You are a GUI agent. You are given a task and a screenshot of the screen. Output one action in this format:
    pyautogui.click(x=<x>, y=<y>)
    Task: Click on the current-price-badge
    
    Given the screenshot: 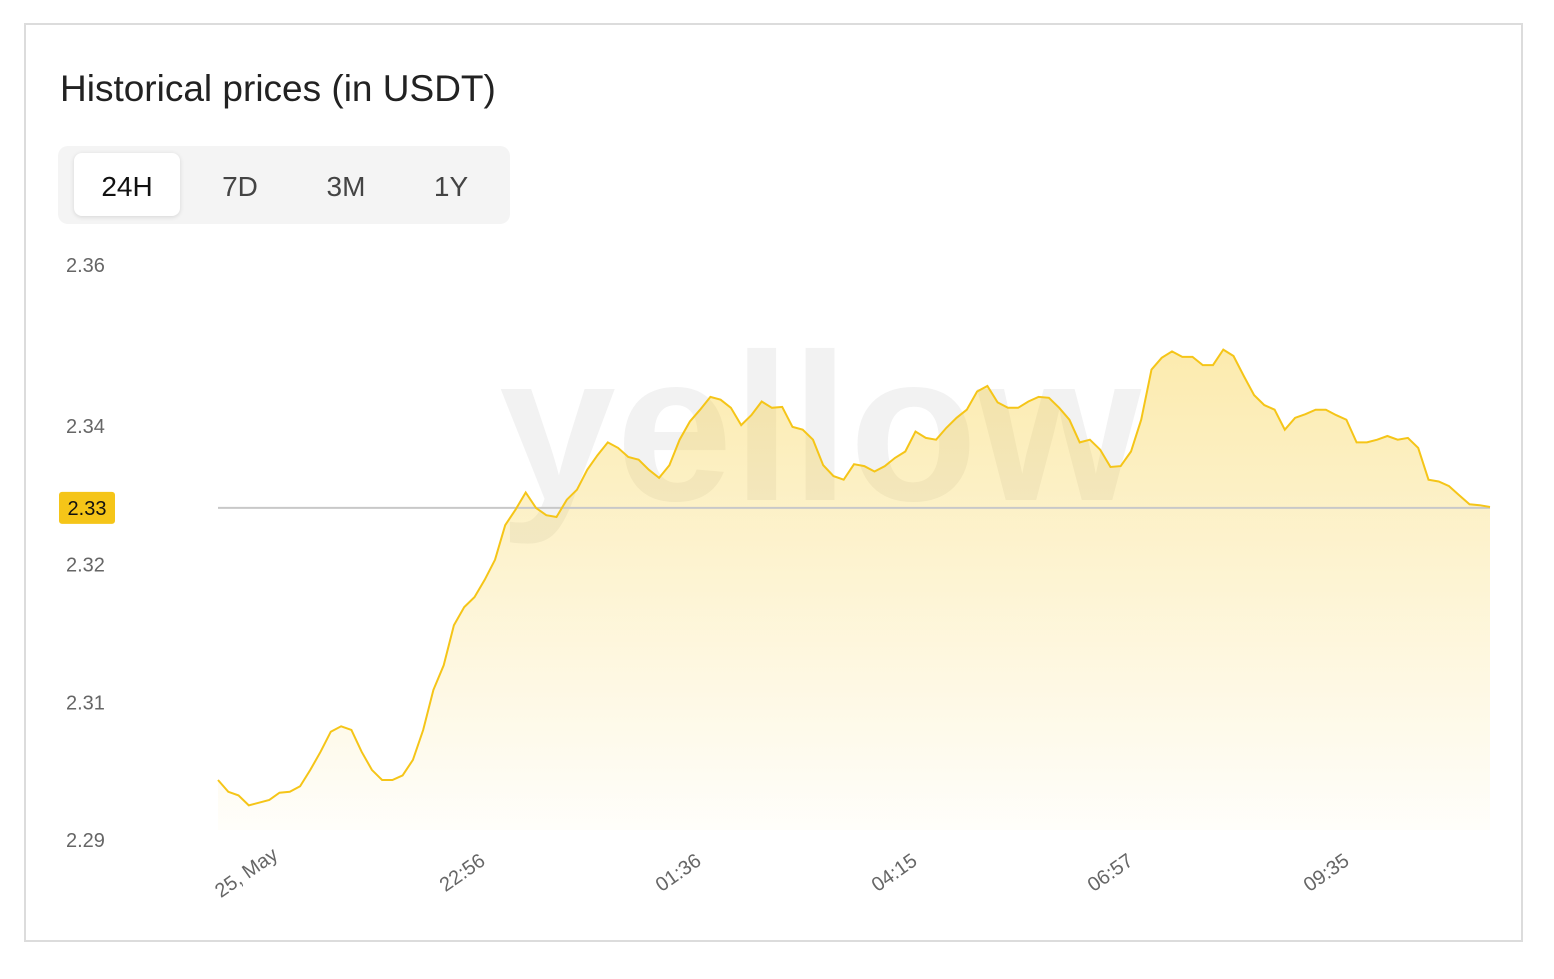 What is the action you would take?
    pyautogui.click(x=87, y=507)
    